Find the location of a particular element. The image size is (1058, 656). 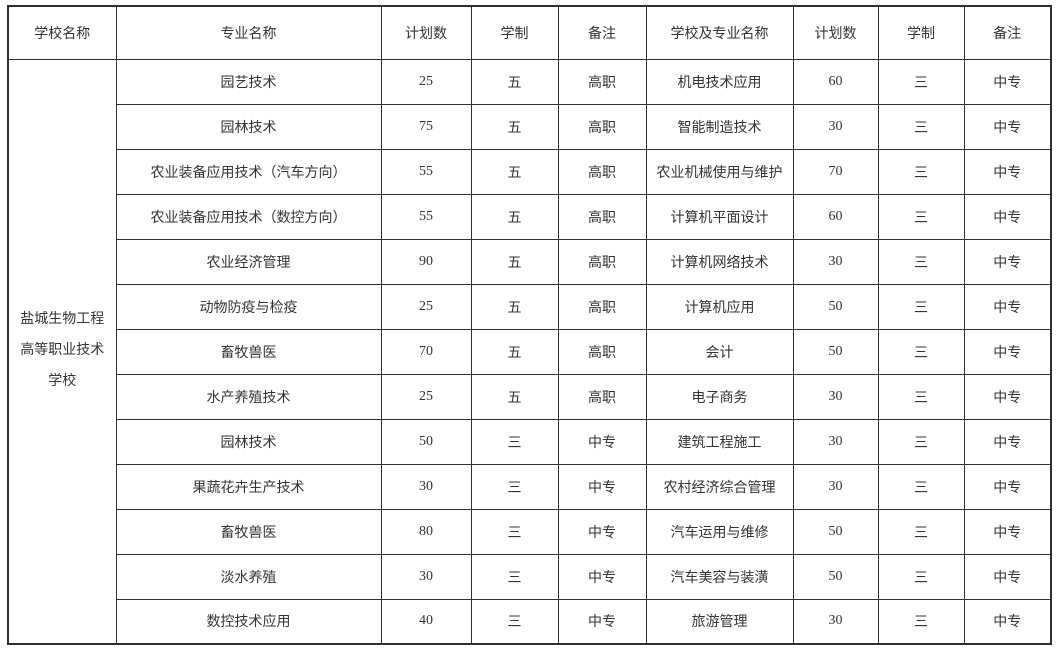

plan2-count-cell: 60 is located at coordinates (835, 81).